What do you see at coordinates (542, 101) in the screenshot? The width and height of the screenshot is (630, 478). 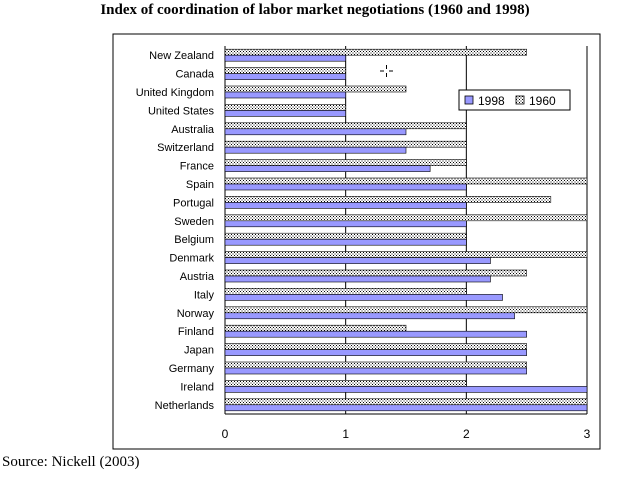 I see `legend-label-1960: 1960` at bounding box center [542, 101].